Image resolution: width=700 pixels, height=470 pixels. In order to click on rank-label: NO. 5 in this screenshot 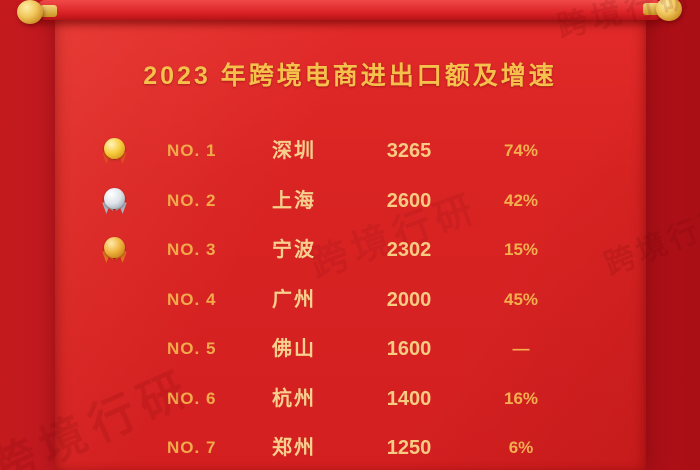, I will do `click(192, 348)`.